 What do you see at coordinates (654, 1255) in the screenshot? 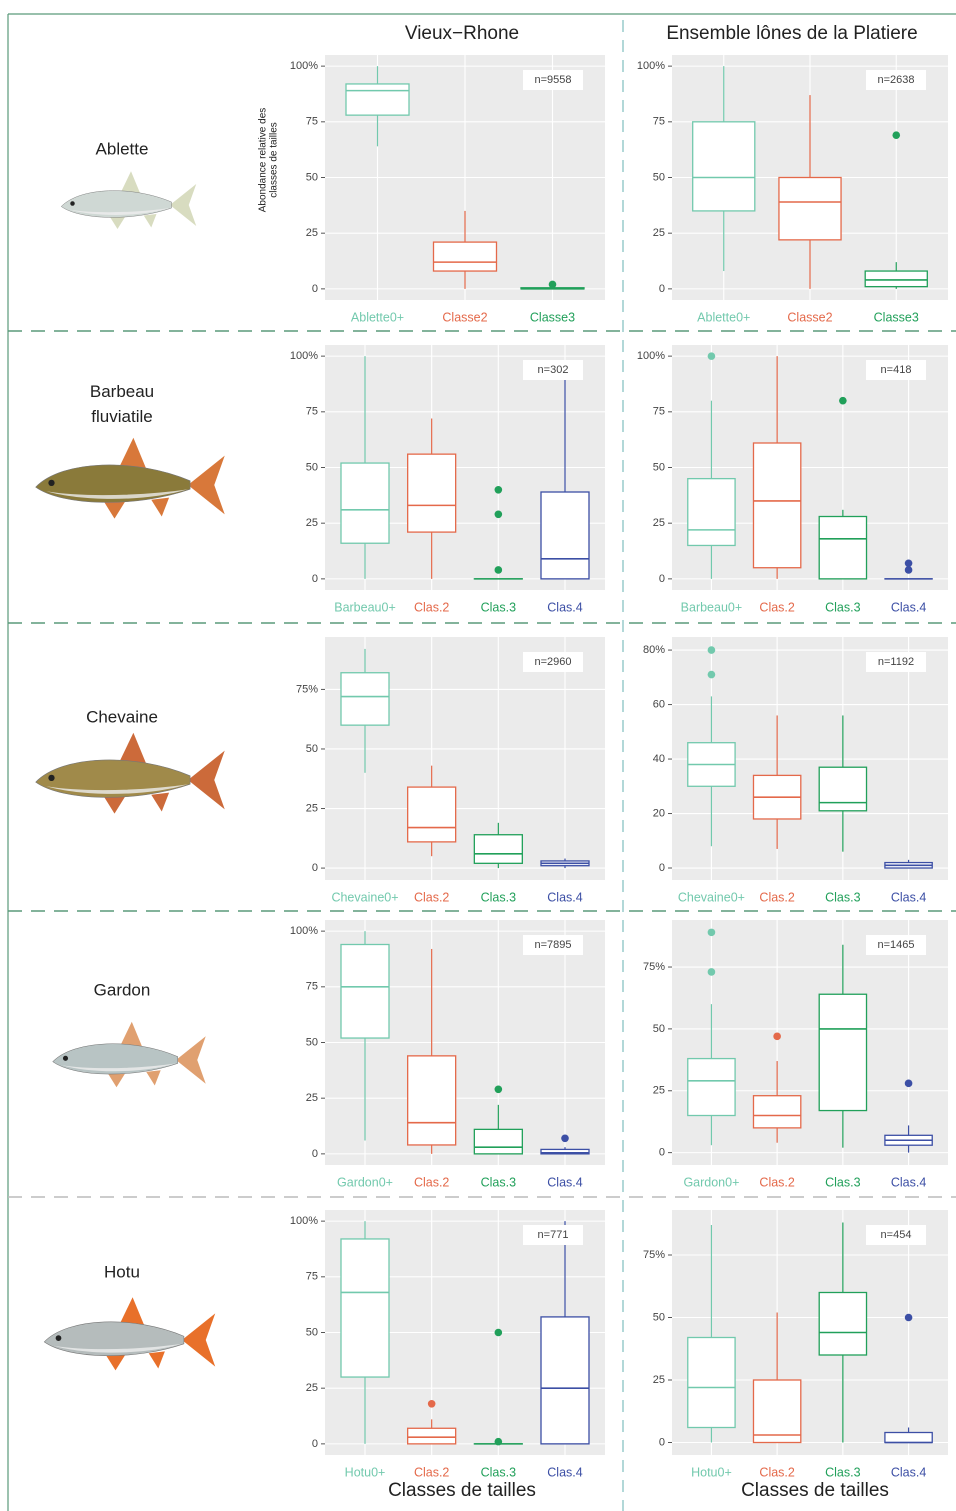
I see `y-tick-label: 75%` at bounding box center [654, 1255].